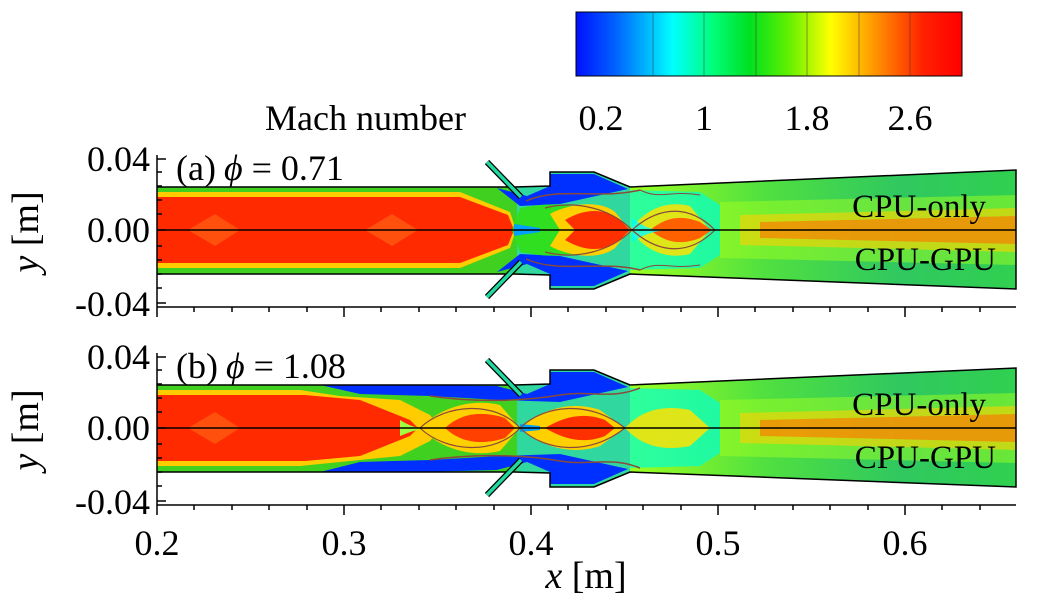  I want to click on x-tick-label: 0.2, so click(157, 543).